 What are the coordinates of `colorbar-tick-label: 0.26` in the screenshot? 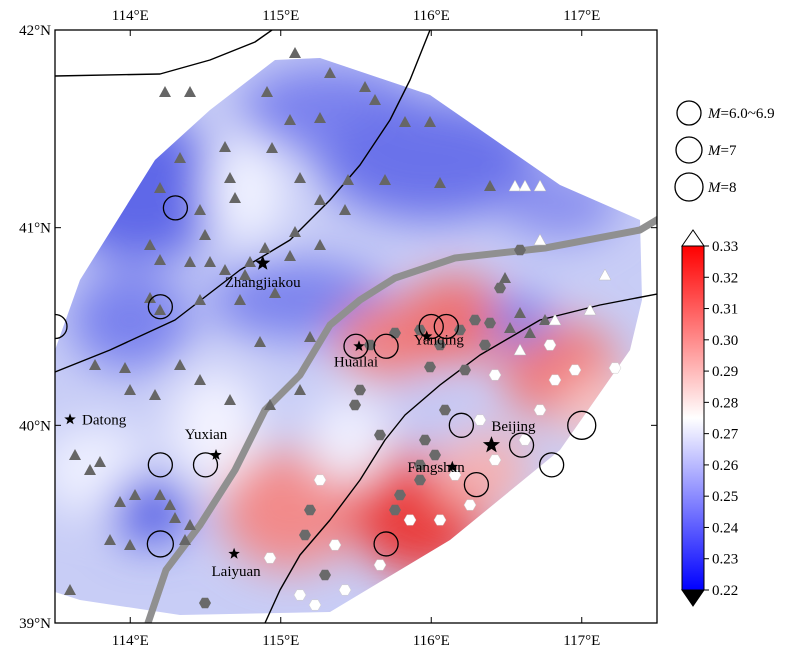 It's located at (725, 466).